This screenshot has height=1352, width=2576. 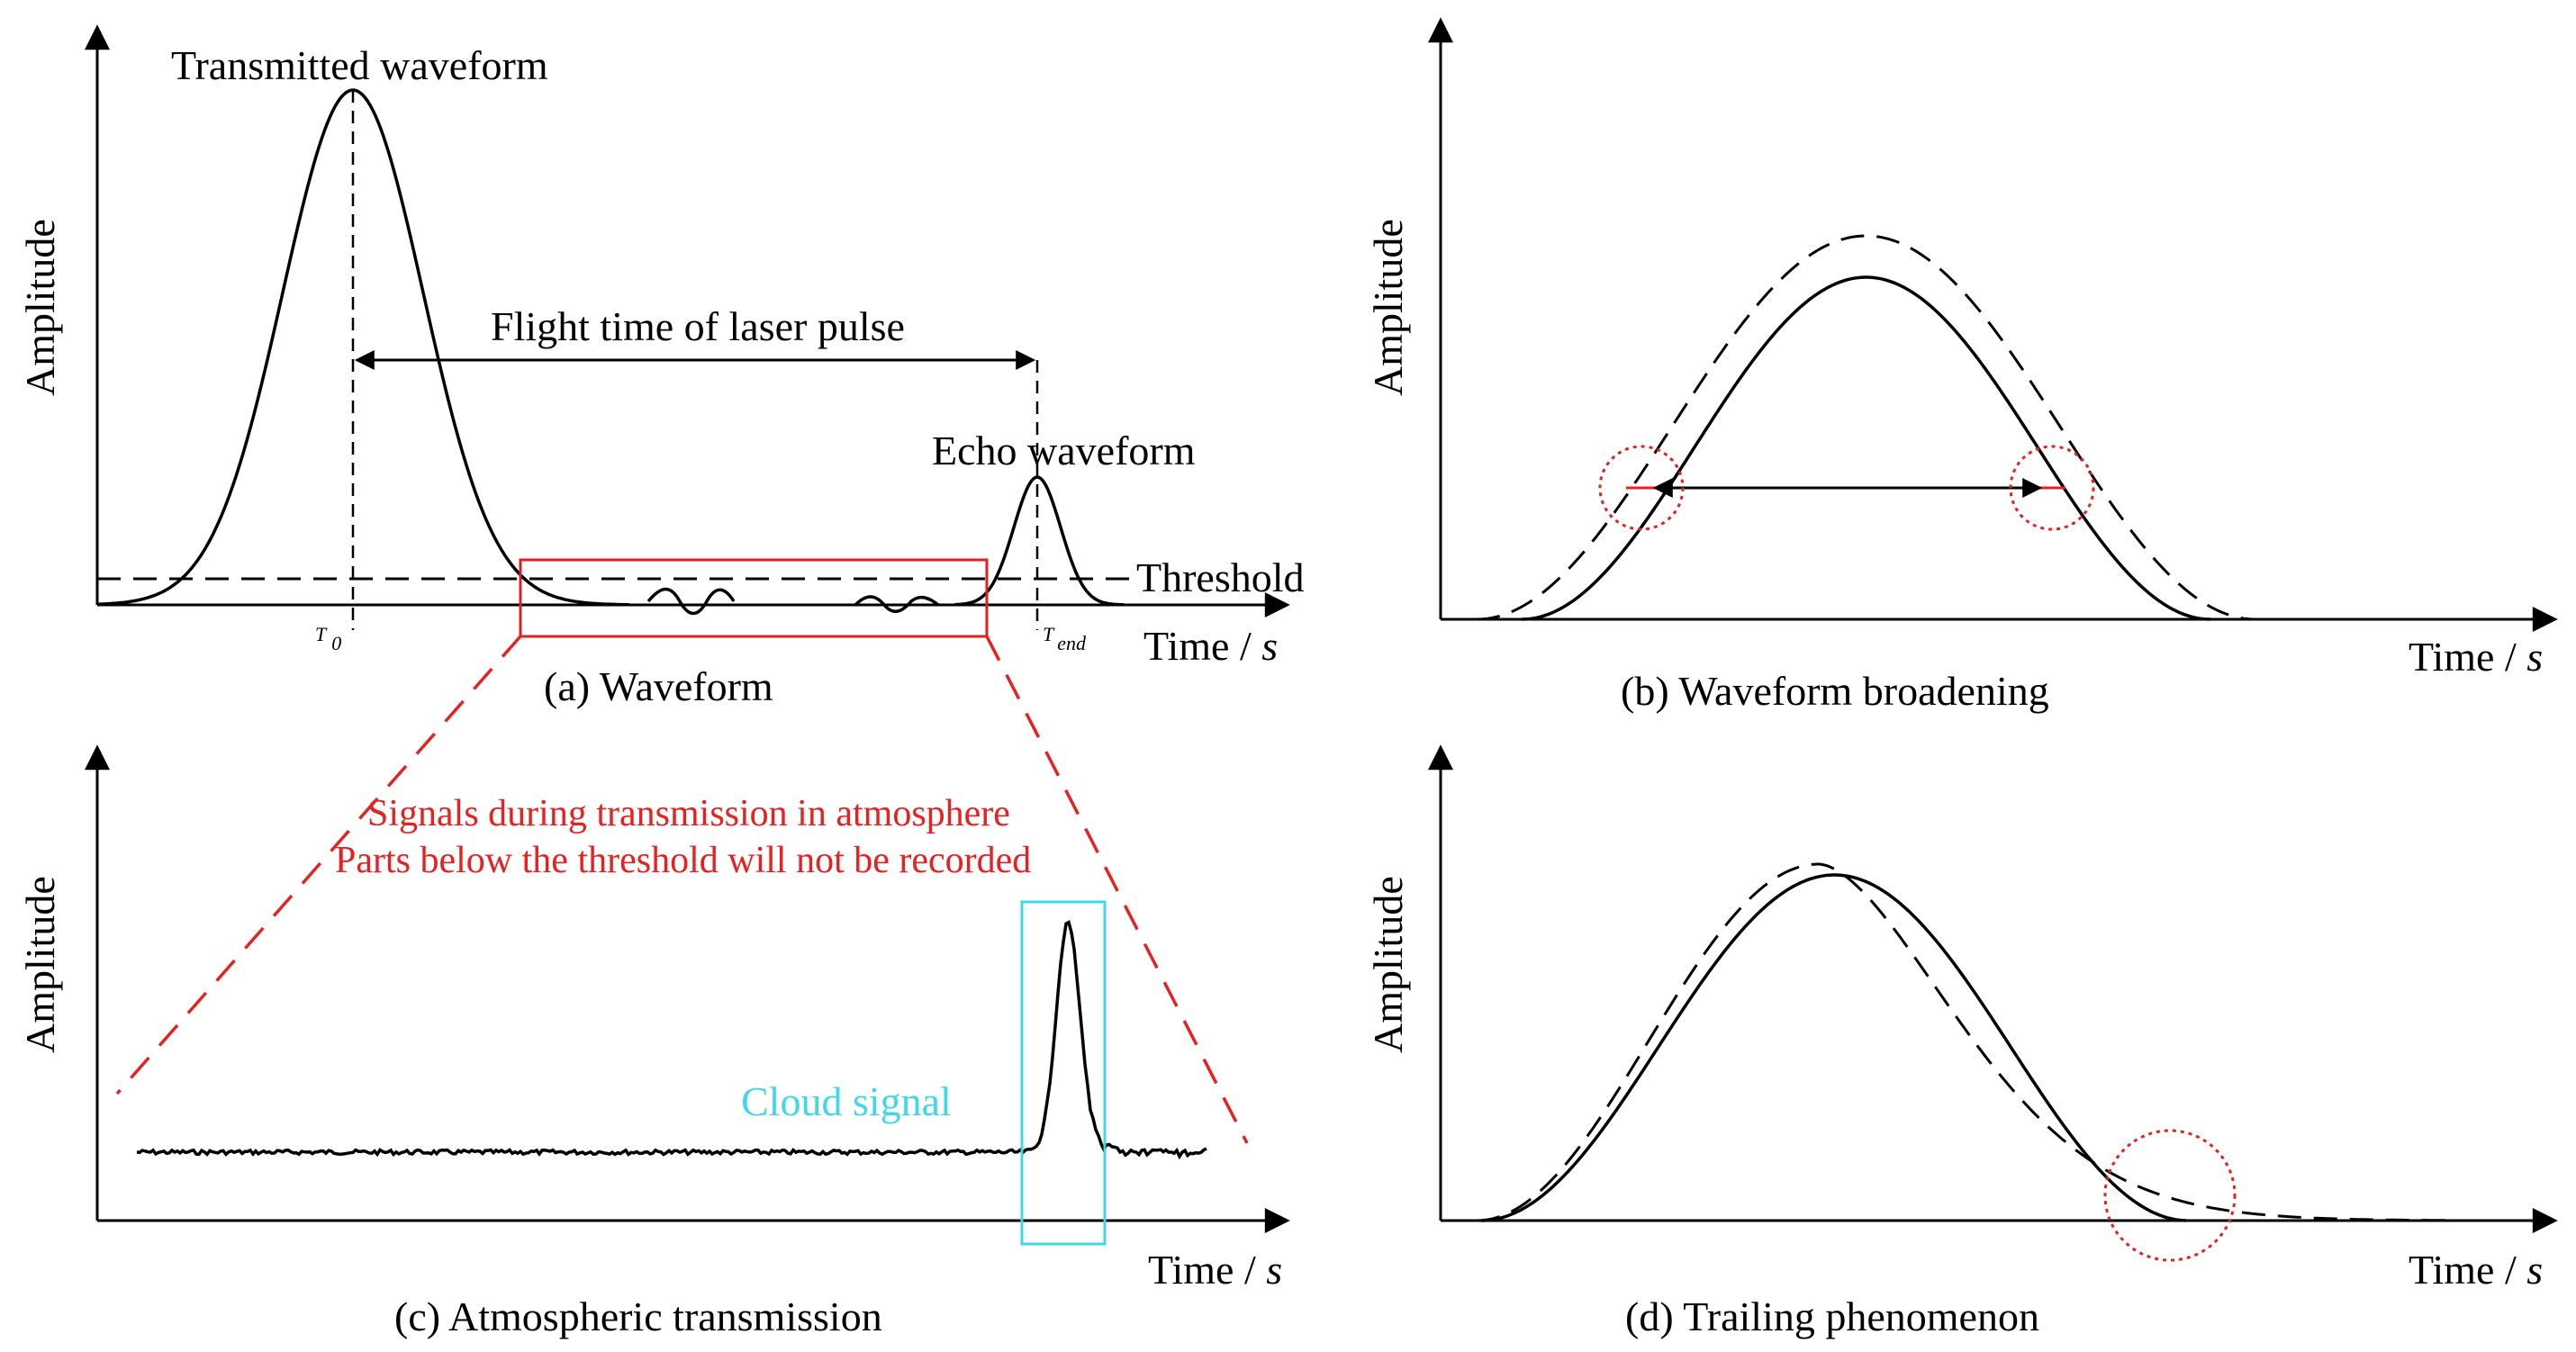 I want to click on panel-b-x-label: Time / s, so click(x=2476, y=657).